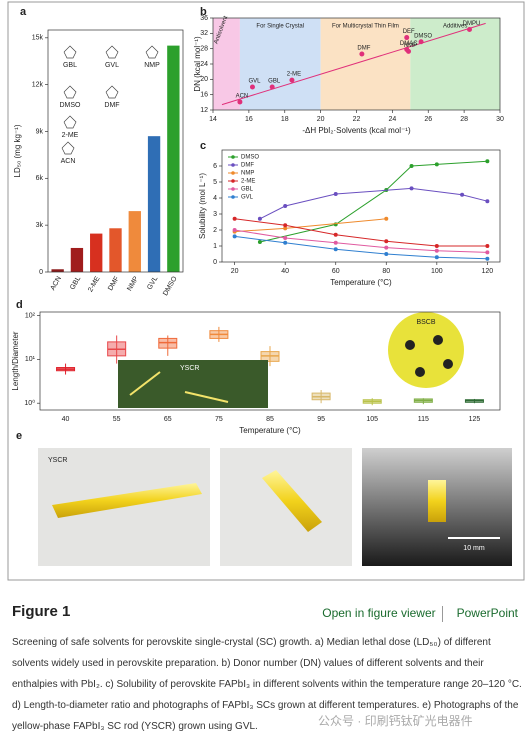  What do you see at coordinates (392, 119) in the screenshot?
I see `x-tick-label: 24` at bounding box center [392, 119].